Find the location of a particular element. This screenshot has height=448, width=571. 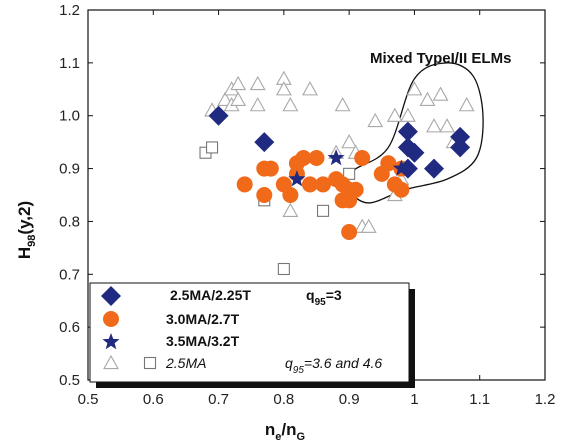

x-axis-title-slash: /n is located at coordinates (288, 429).